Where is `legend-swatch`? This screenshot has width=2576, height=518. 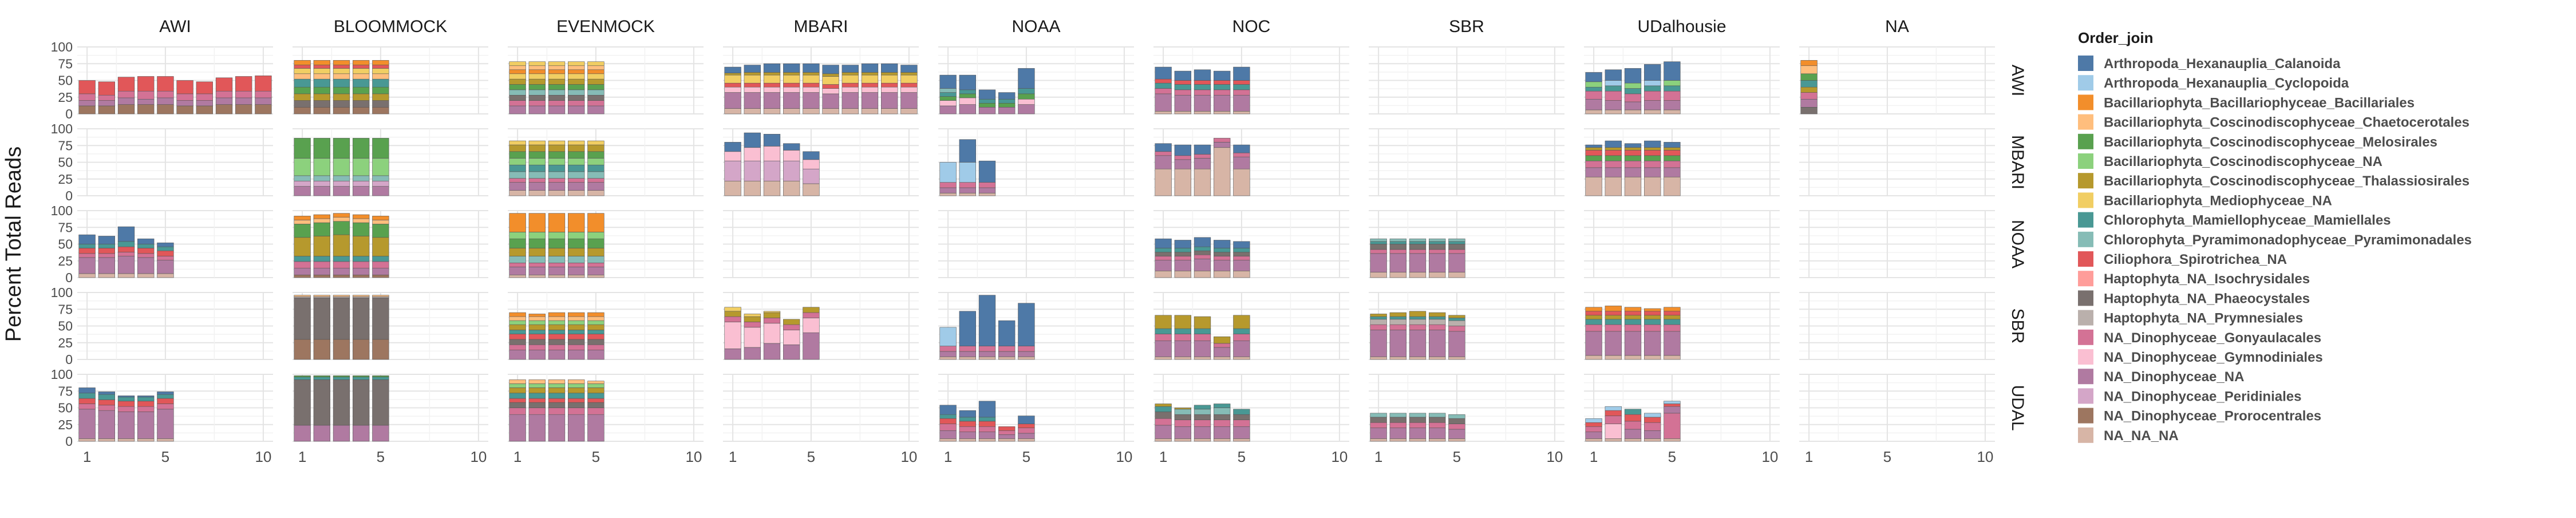 legend-swatch is located at coordinates (2085, 239).